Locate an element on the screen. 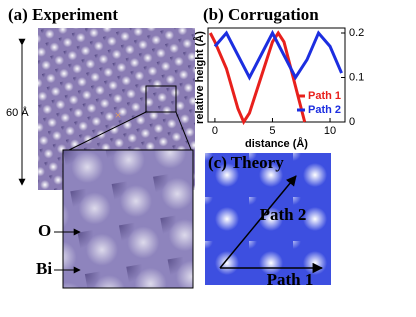 The image size is (416, 317). panel-title: (a) Experiment is located at coordinates (63, 14).